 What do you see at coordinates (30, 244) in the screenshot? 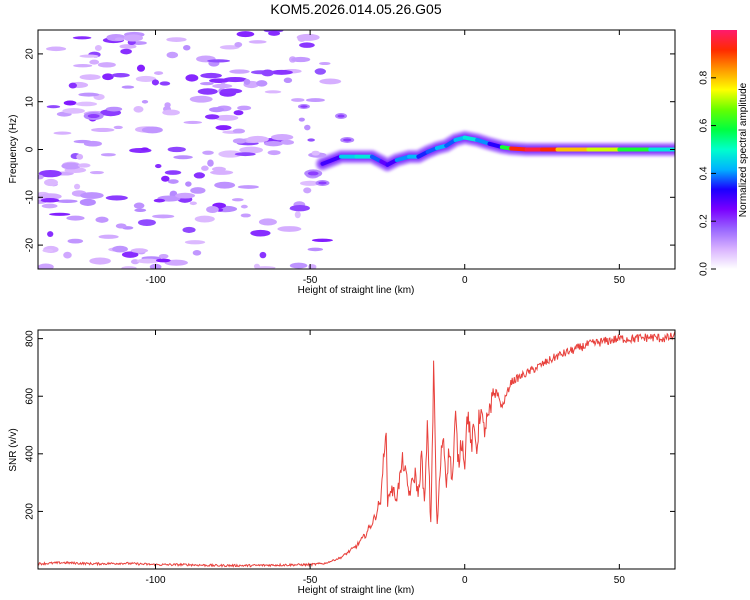
I see `heatmap-ytick-label: -20` at bounding box center [30, 244].